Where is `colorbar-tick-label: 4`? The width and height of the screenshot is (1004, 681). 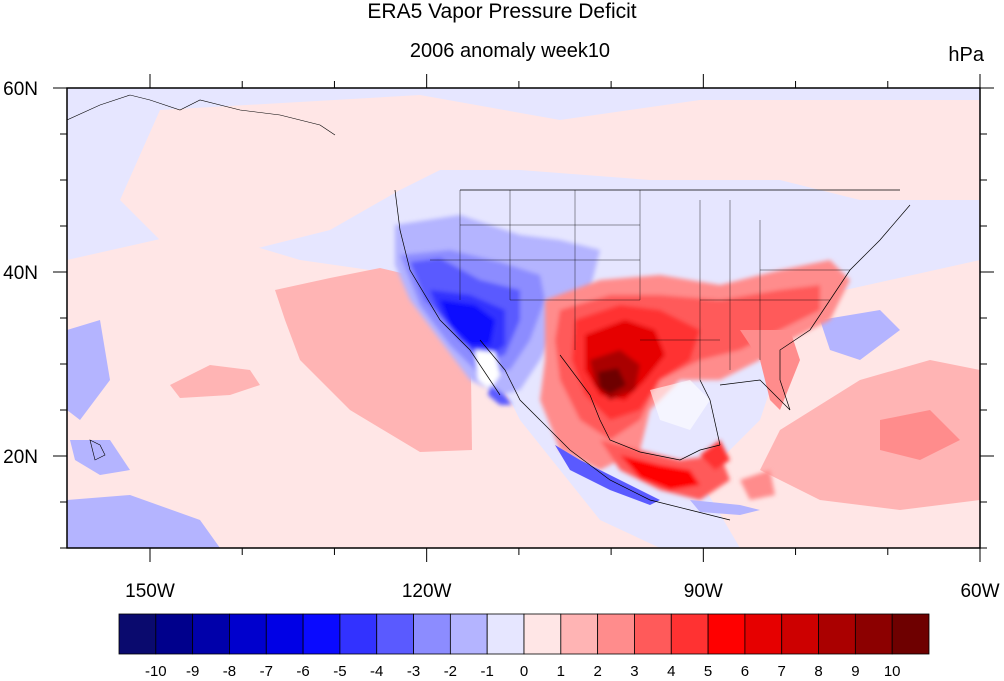 colorbar-tick-label: 4 is located at coordinates (671, 671).